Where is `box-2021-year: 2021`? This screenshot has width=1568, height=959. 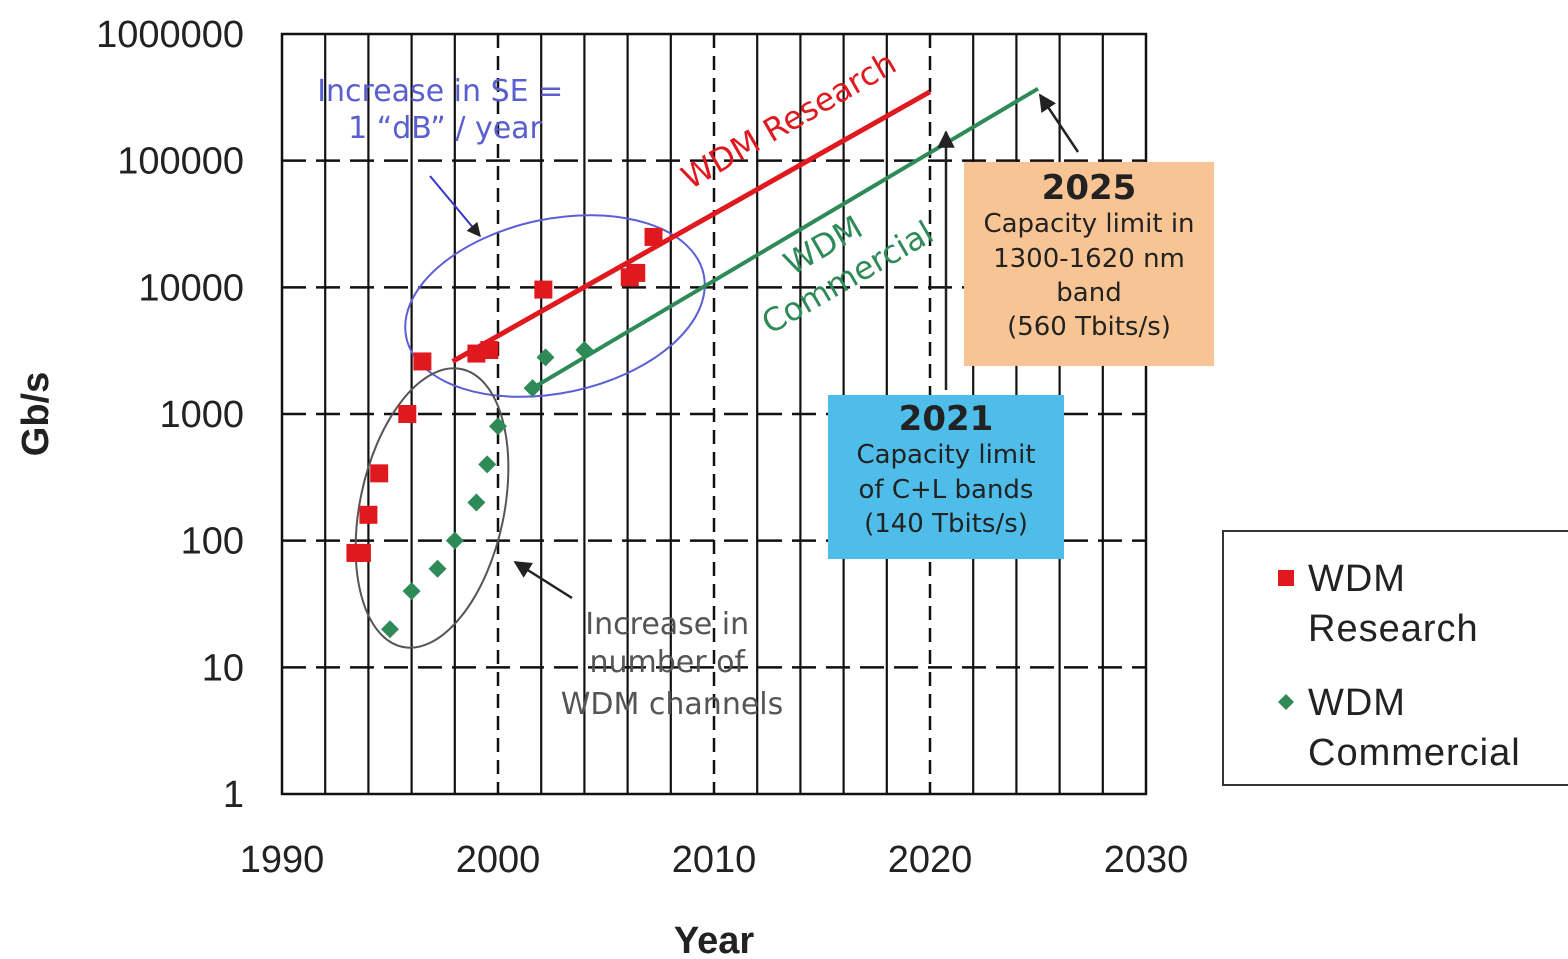 box-2021-year: 2021 is located at coordinates (946, 419).